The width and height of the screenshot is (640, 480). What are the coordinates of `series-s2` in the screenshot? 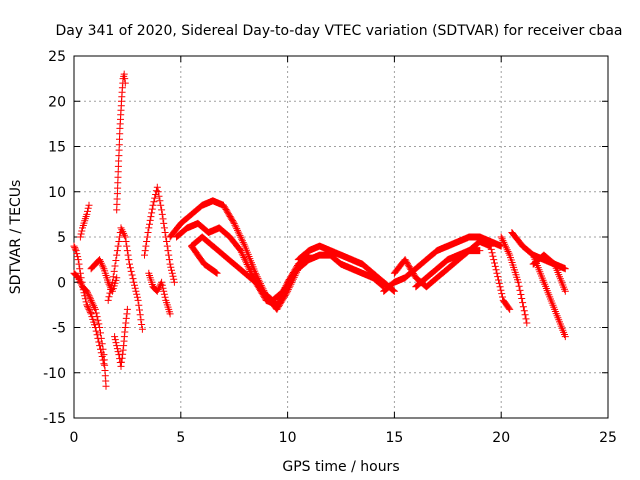 It's located at (90, 329).